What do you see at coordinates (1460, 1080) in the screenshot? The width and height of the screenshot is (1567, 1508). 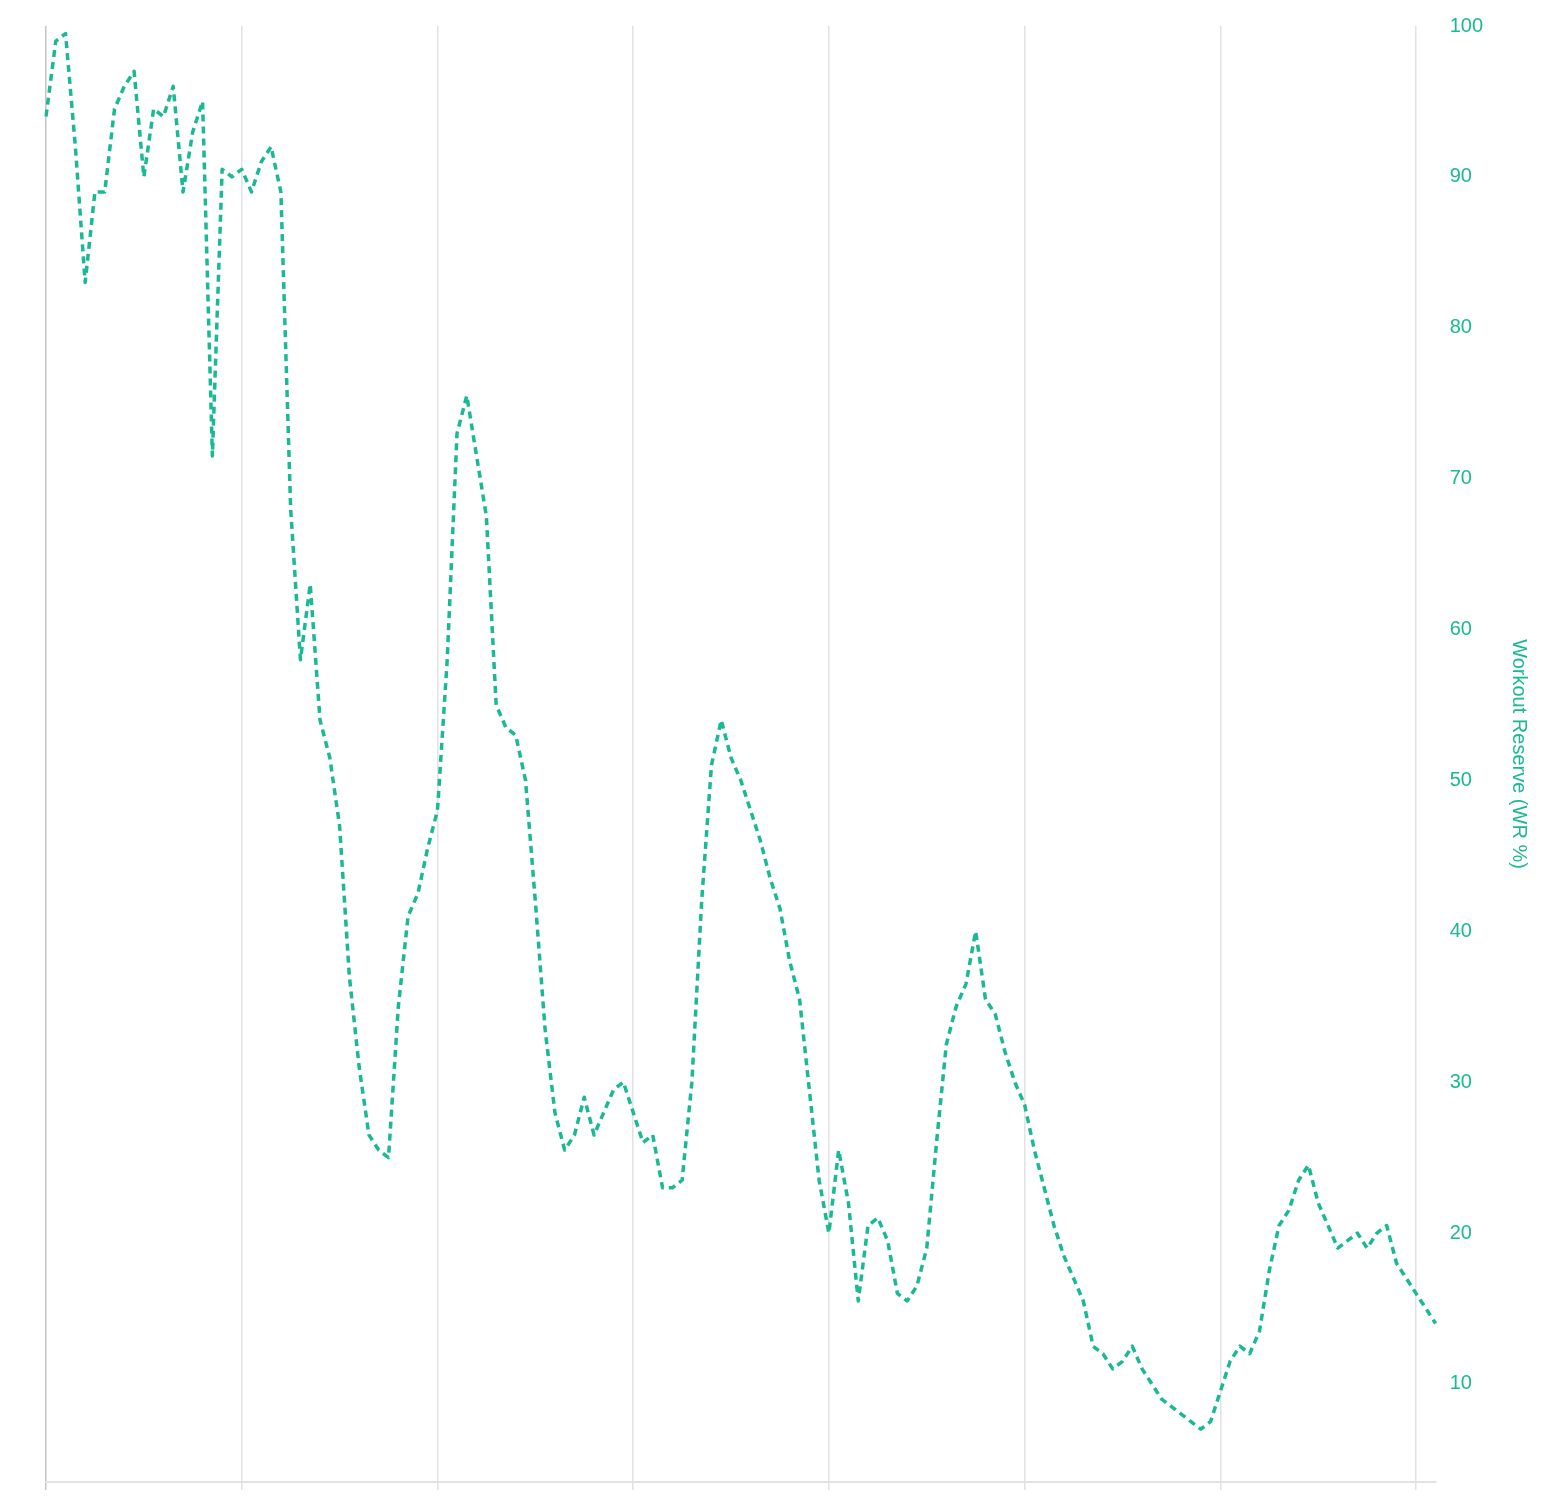 I see `y-tick-label: 30` at bounding box center [1460, 1080].